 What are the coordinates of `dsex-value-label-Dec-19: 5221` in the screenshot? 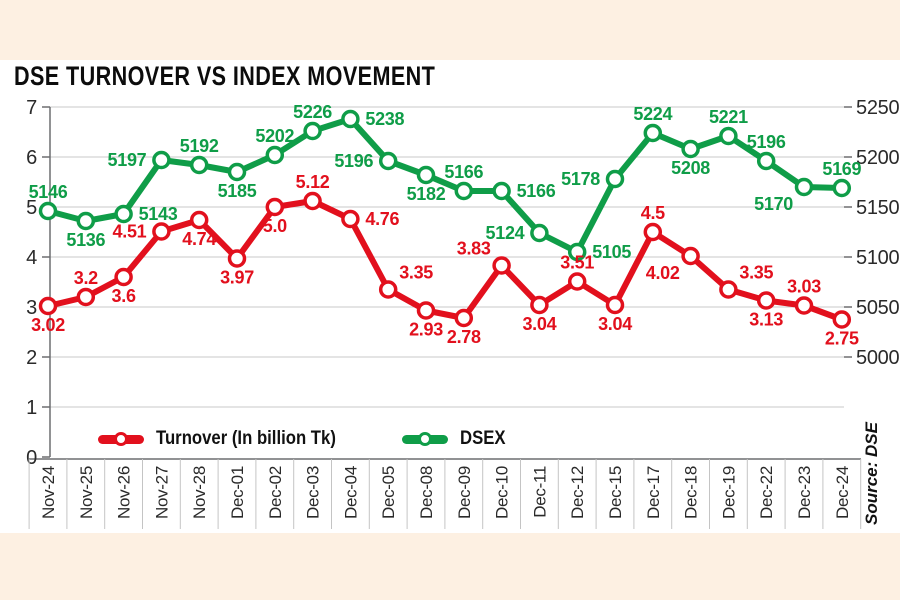 It's located at (728, 117).